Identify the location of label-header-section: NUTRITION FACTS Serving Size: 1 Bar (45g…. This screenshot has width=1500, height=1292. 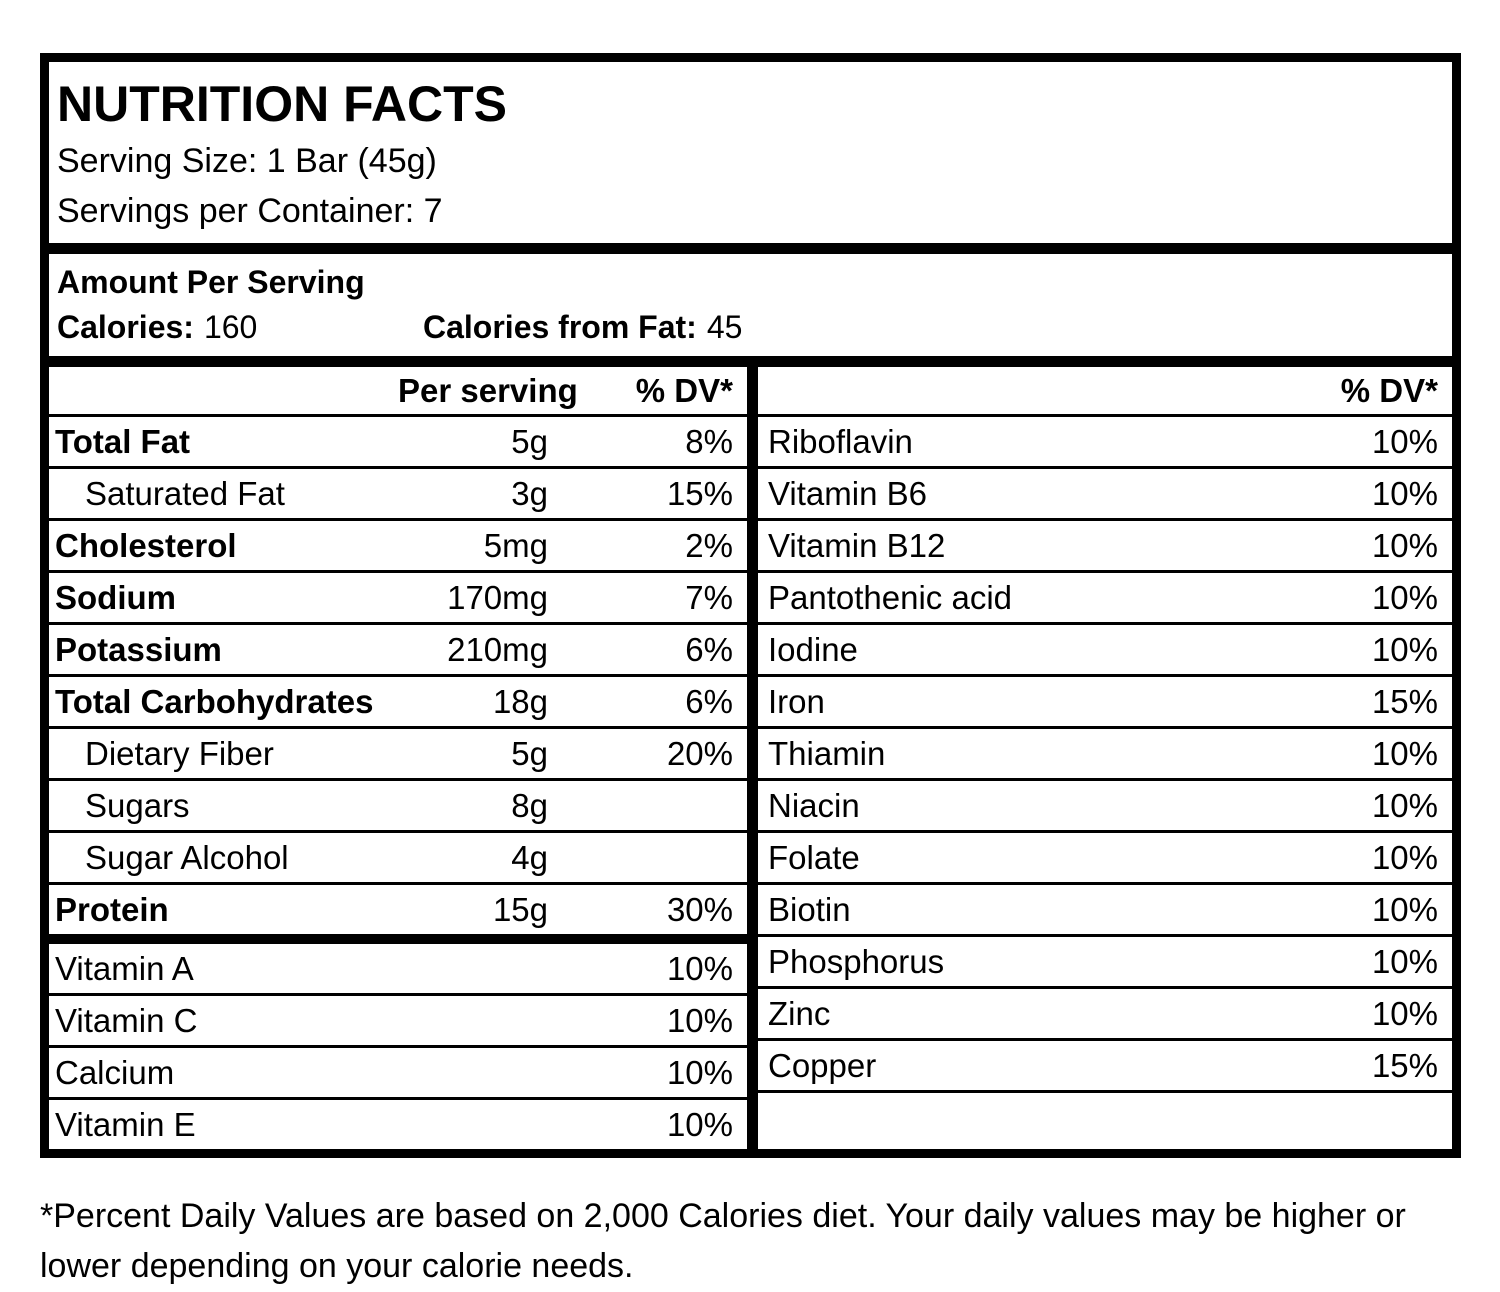
(750, 152).